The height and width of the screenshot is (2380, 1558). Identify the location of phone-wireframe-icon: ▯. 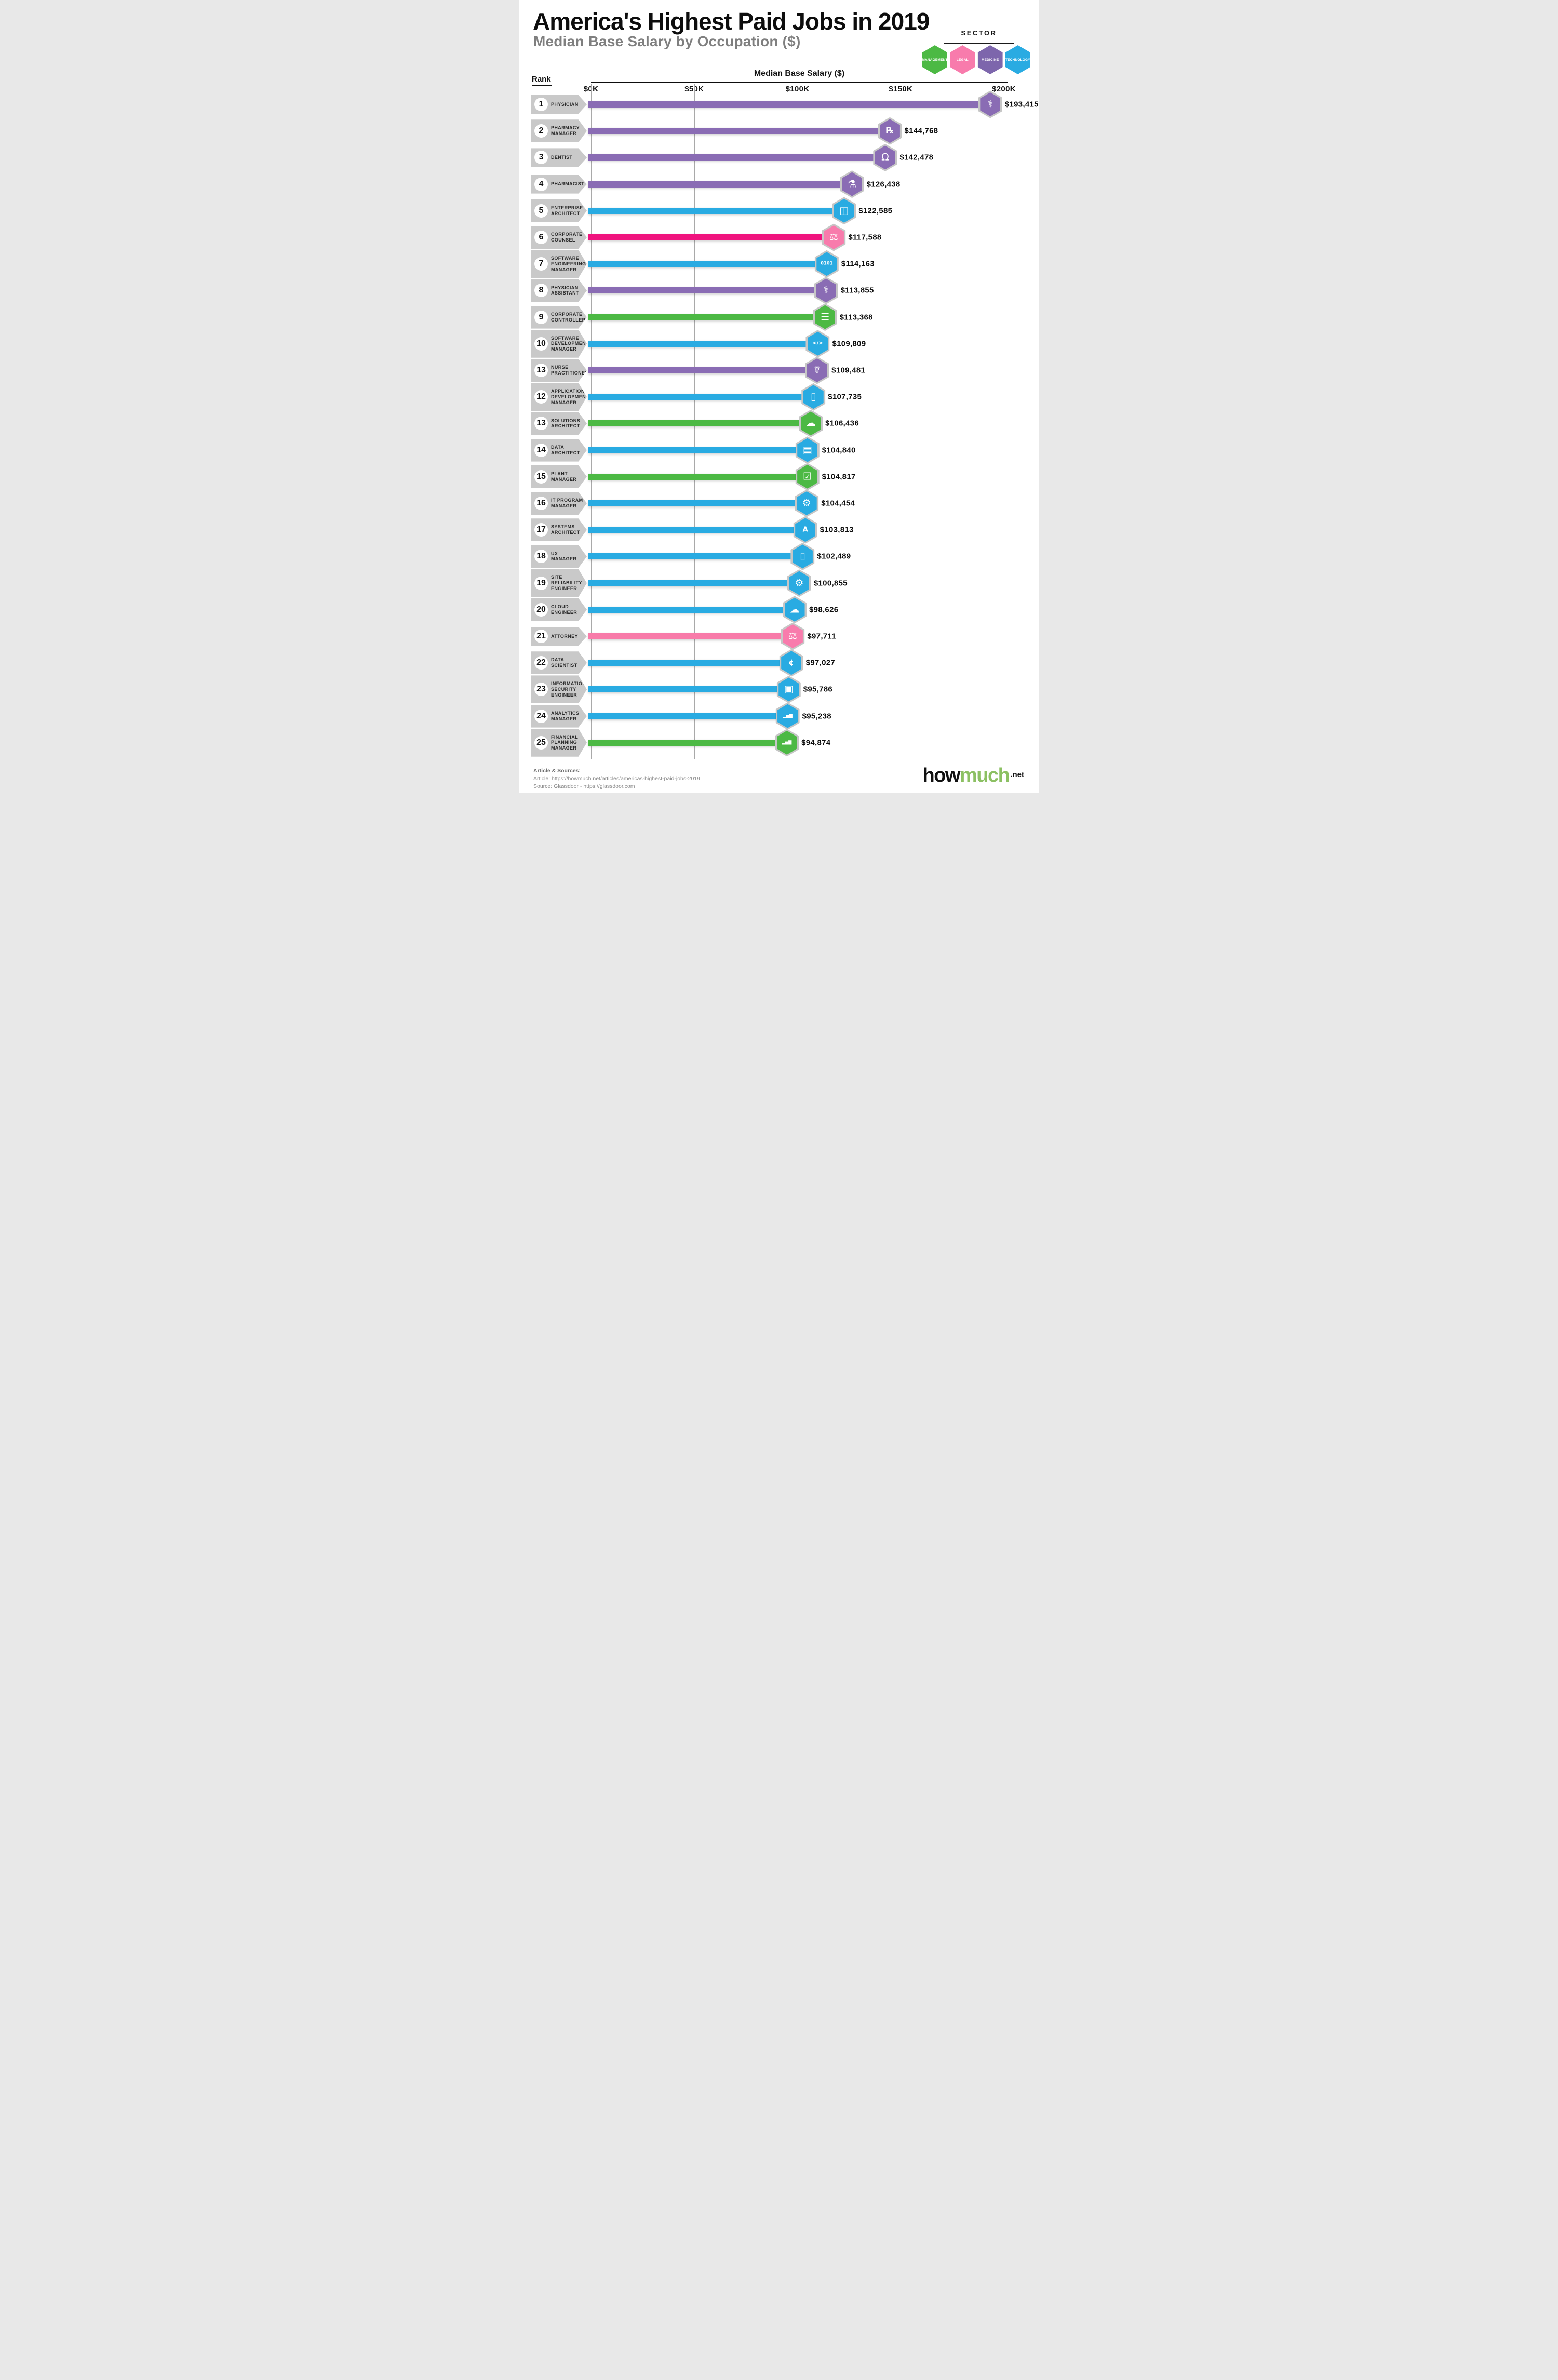
(802, 556).